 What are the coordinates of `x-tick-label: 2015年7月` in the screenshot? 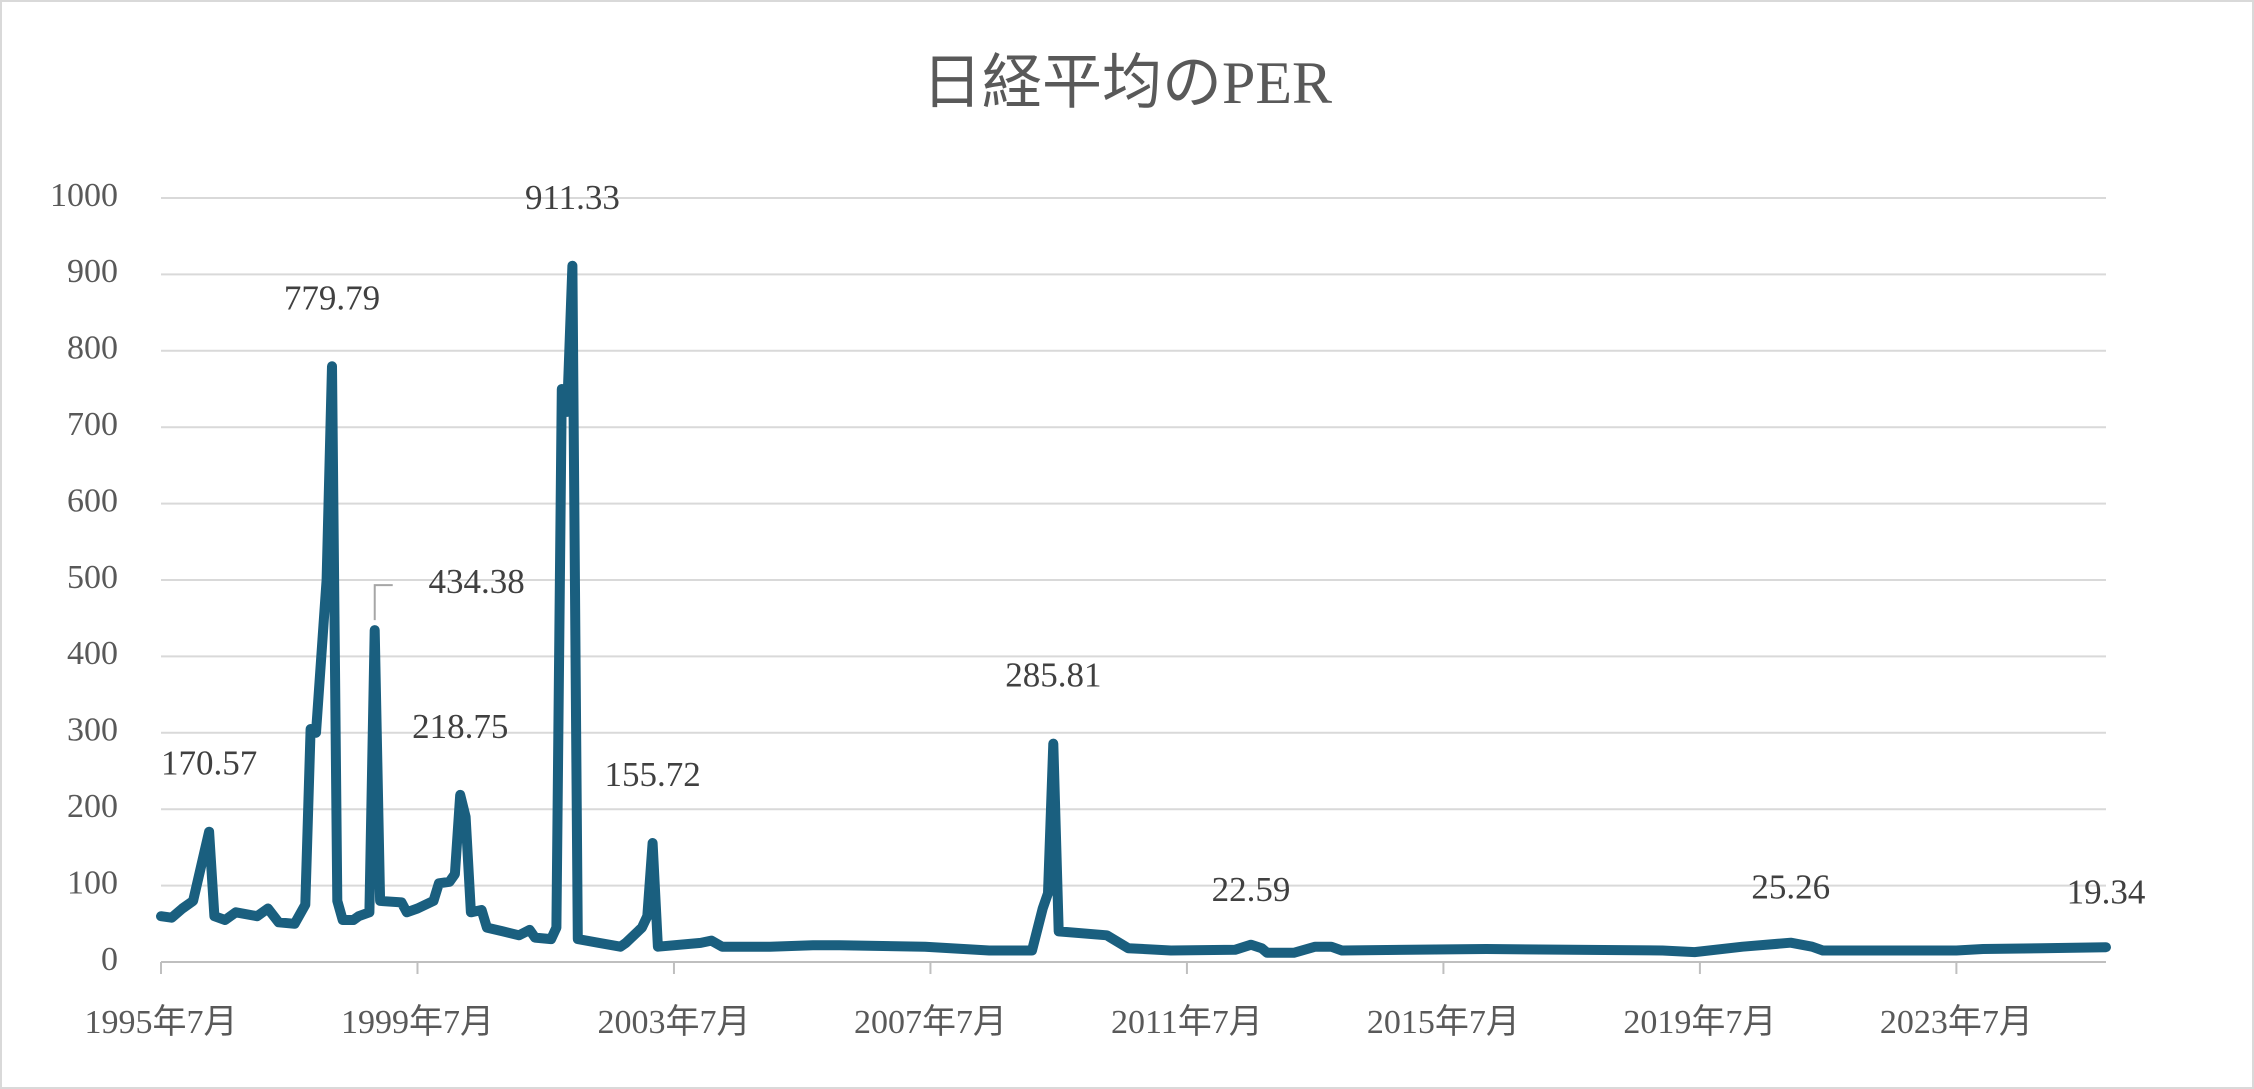 It's located at (1443, 1022).